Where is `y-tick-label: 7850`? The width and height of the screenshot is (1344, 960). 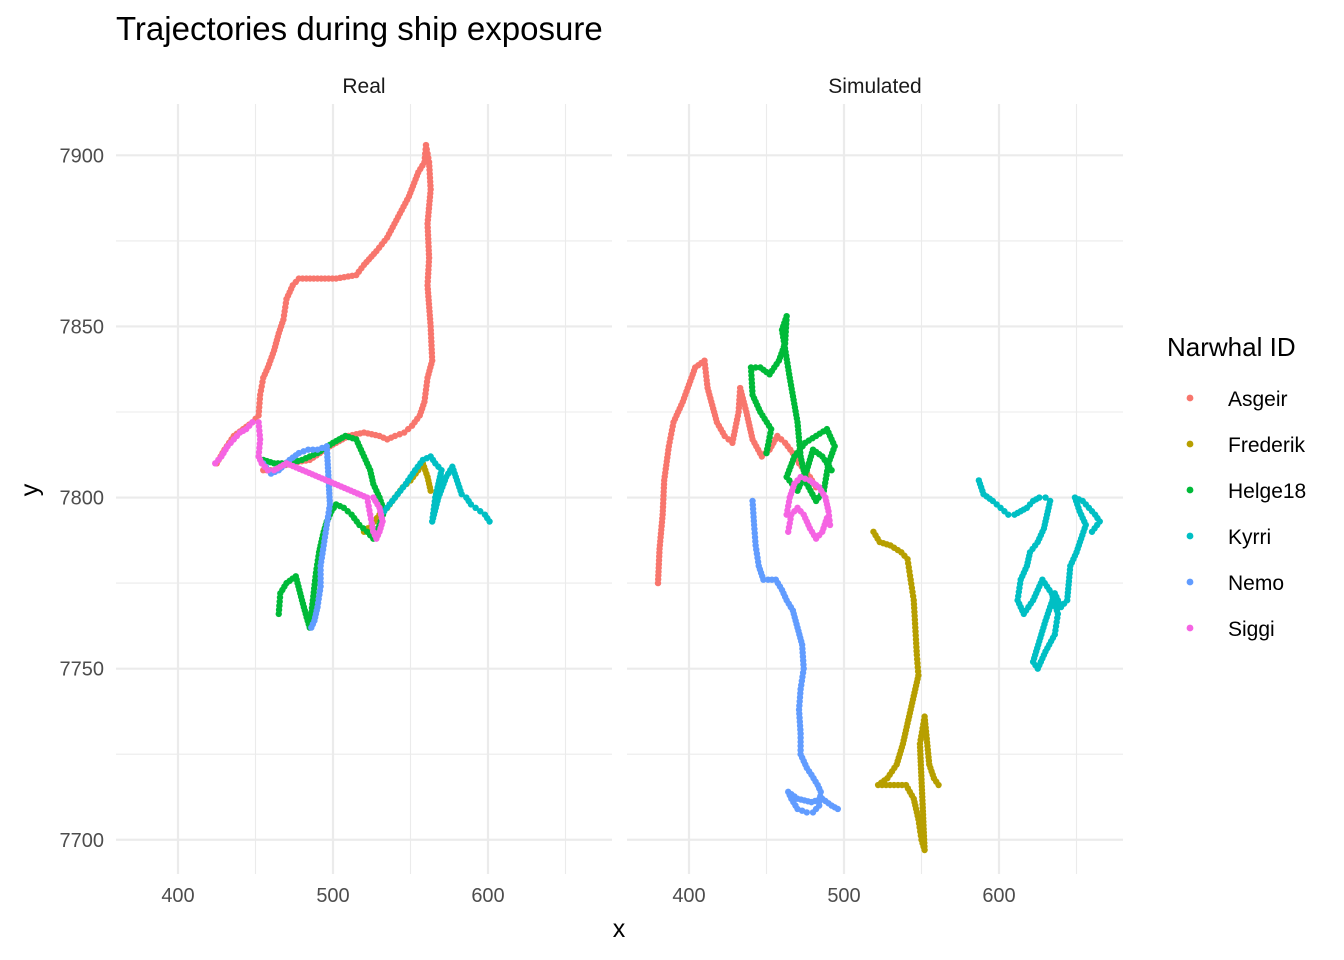
y-tick-label: 7850 is located at coordinates (82, 327).